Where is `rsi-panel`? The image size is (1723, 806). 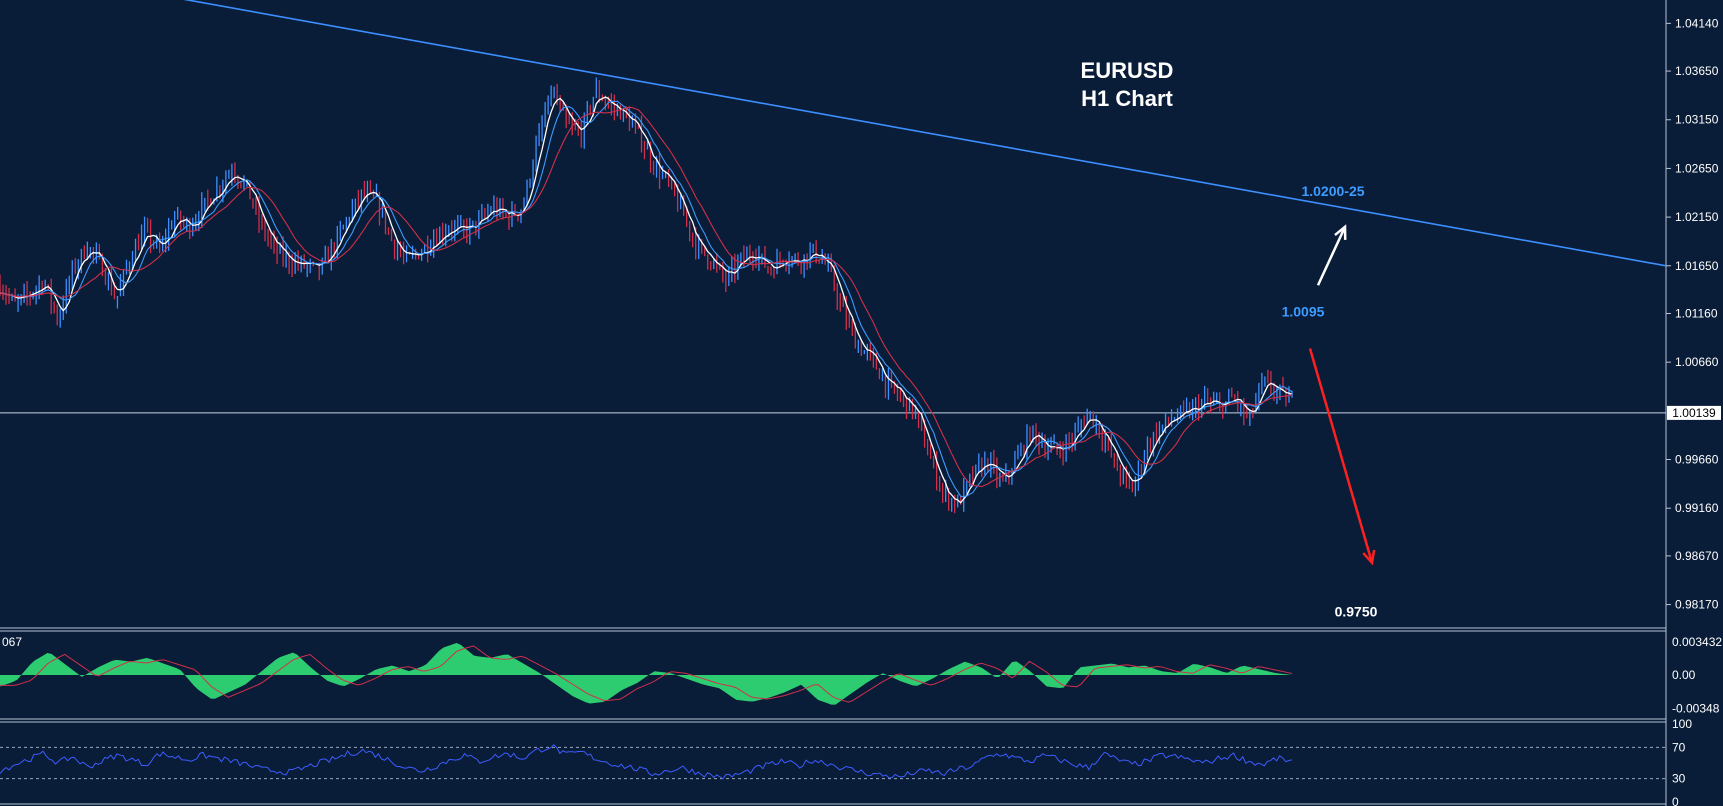
rsi-panel is located at coordinates (833, 761).